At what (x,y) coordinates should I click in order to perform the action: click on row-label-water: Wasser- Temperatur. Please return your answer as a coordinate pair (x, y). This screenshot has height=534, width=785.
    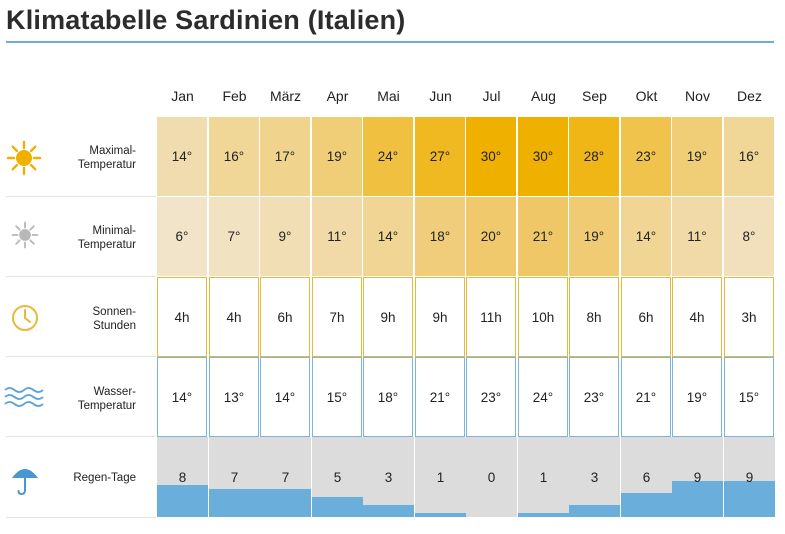
    Looking at the image, I should click on (106, 399).